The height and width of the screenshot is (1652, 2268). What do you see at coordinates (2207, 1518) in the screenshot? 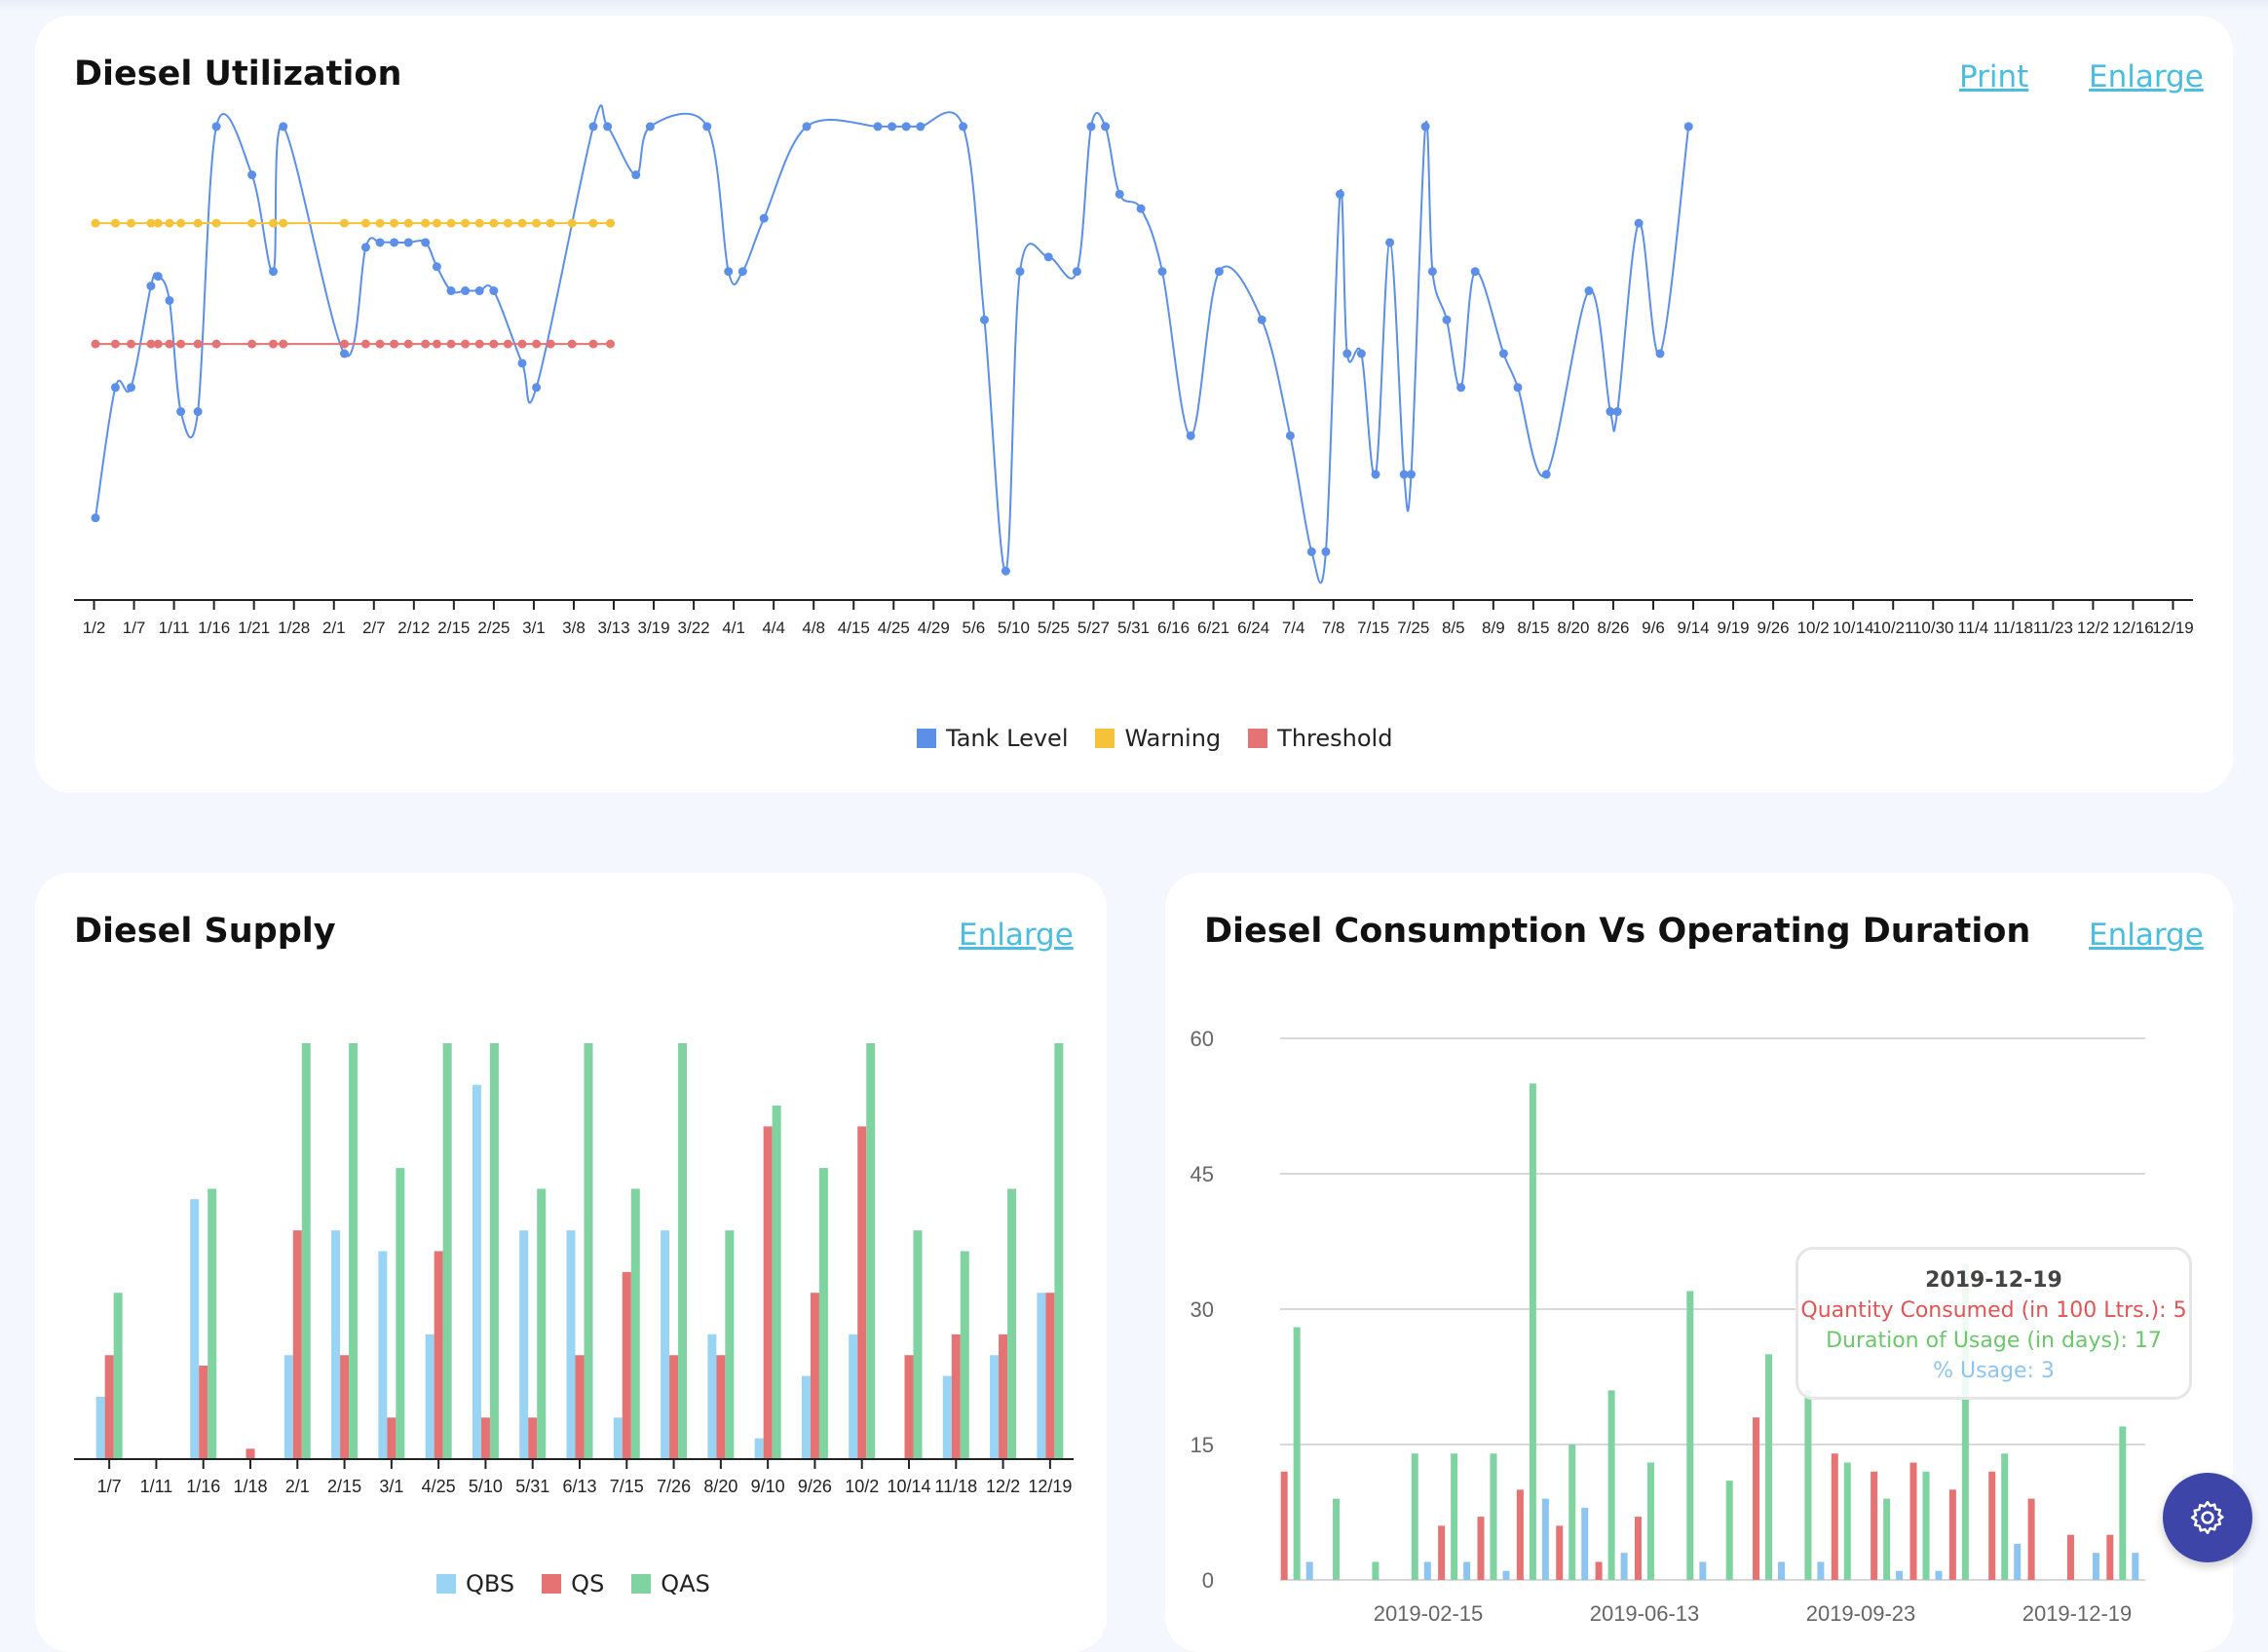
I see `settings-button` at bounding box center [2207, 1518].